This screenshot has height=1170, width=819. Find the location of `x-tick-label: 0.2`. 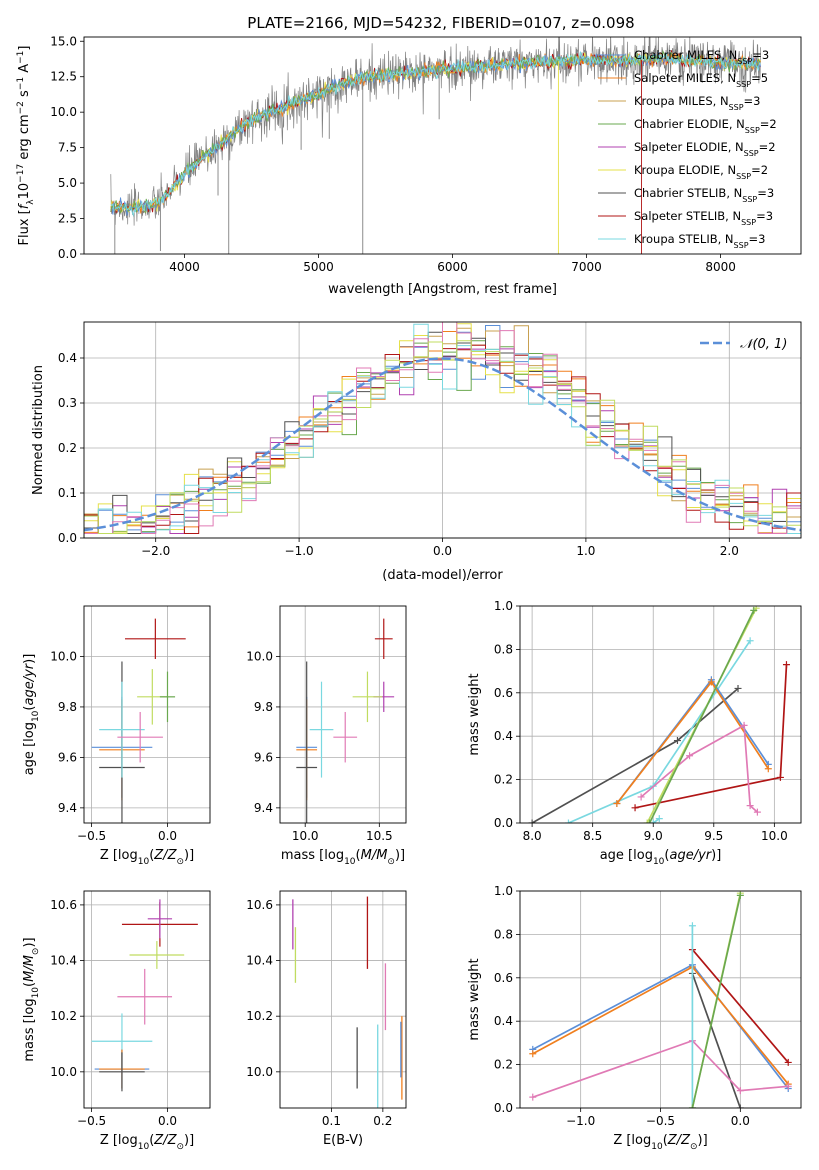

x-tick-label: 0.2 is located at coordinates (382, 1121).